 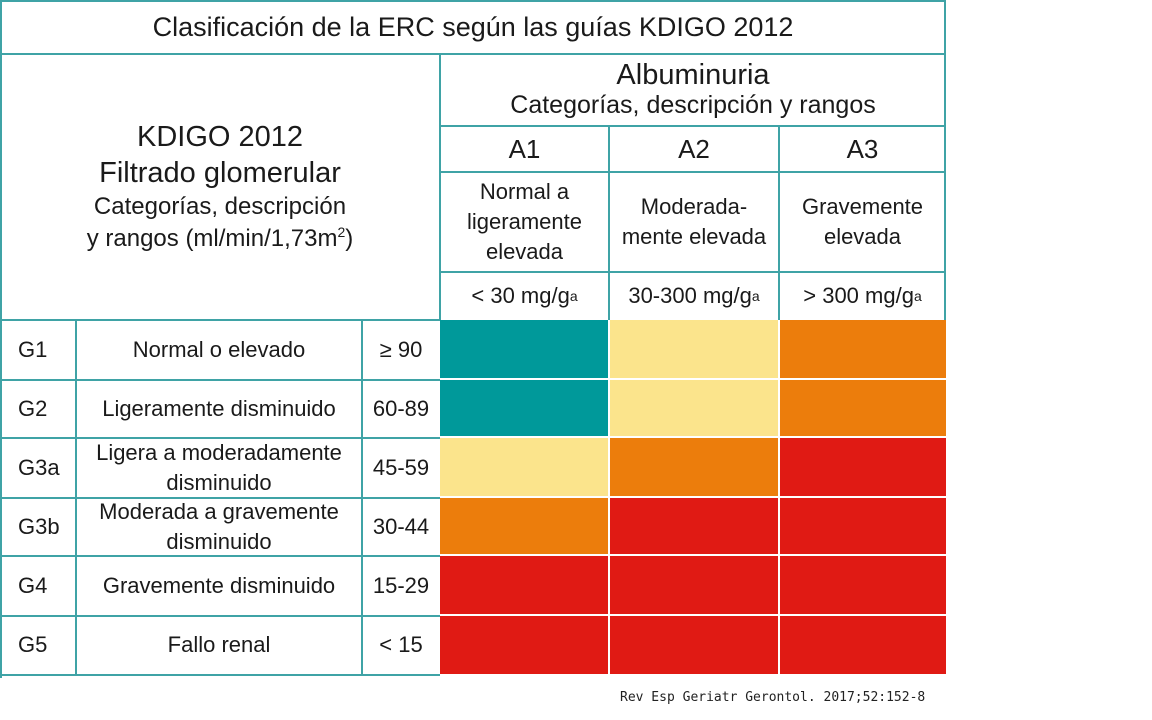 I want to click on col-desc-a3: Gravemente elevada, so click(x=862, y=222).